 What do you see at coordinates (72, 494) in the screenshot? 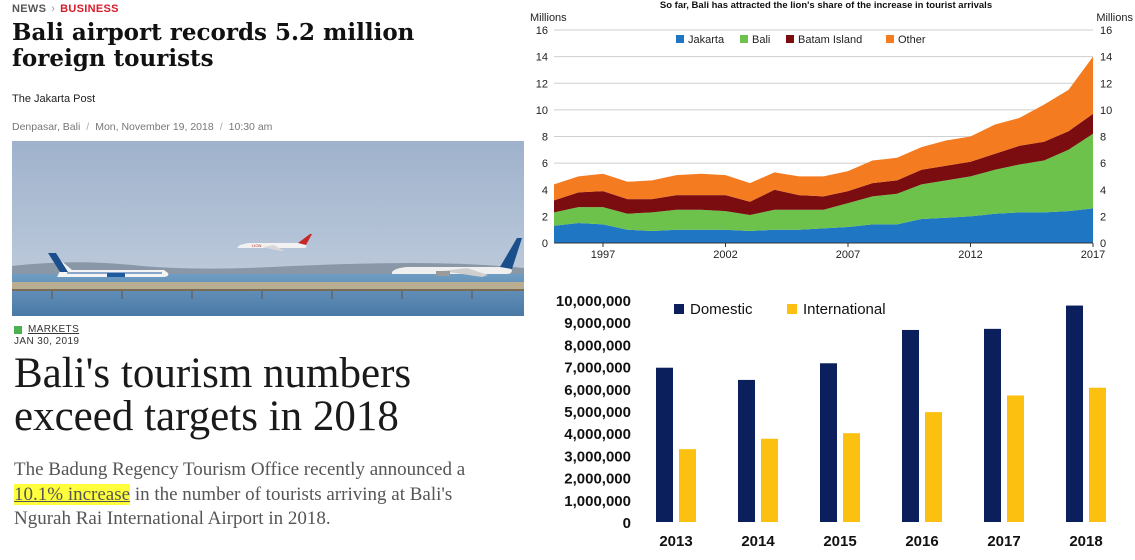
I see `highlighted-increase-link: 10.1% increase` at bounding box center [72, 494].